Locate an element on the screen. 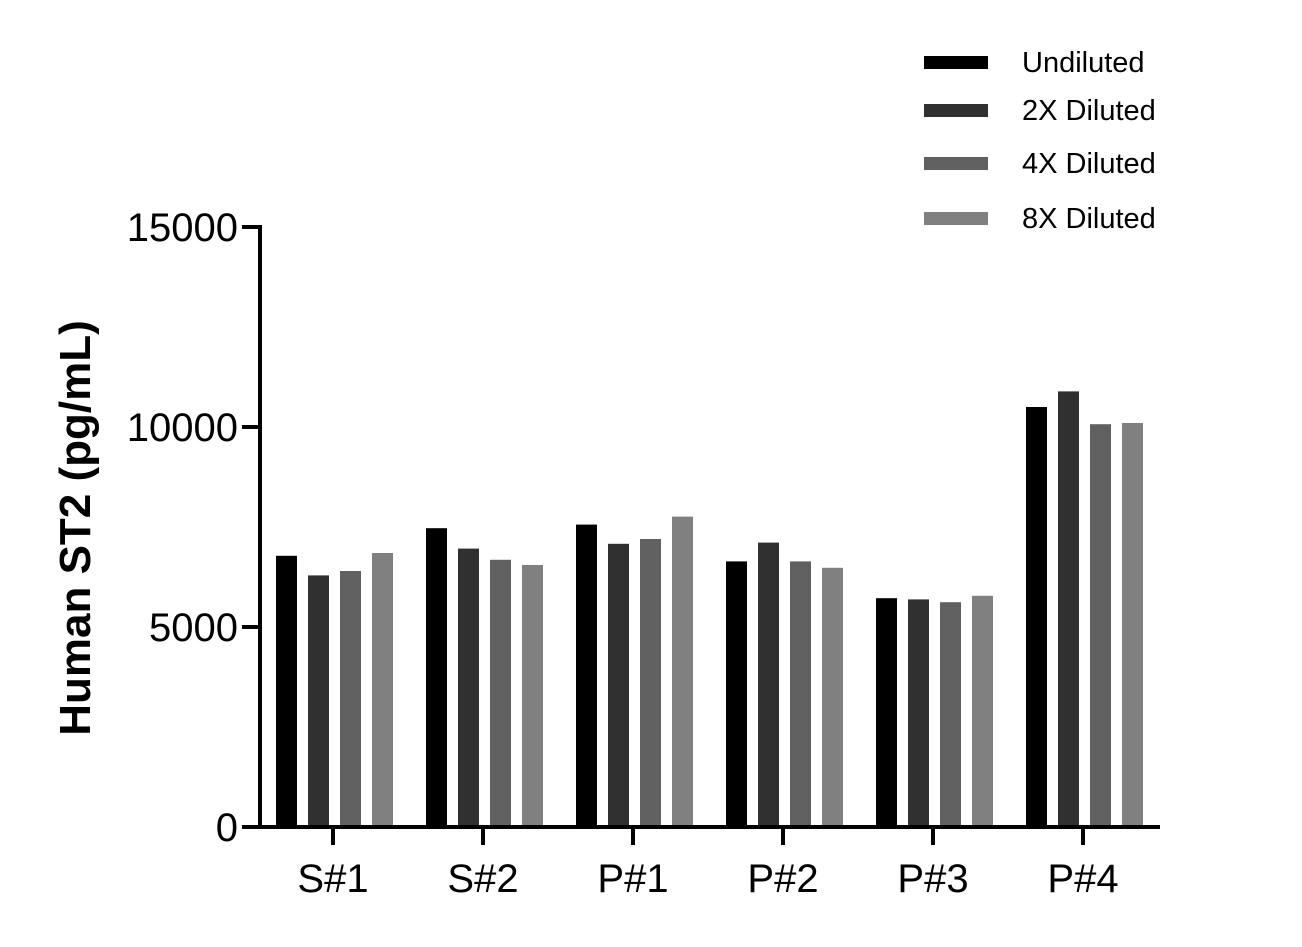 The height and width of the screenshot is (947, 1302). y-tick-label: 15000 is located at coordinates (182, 228).